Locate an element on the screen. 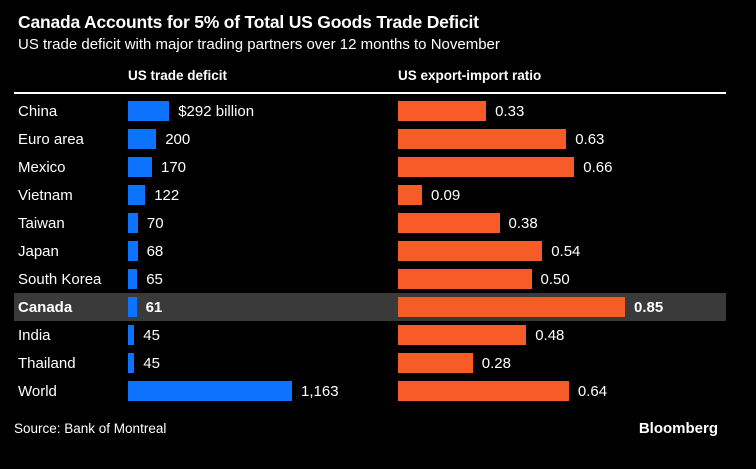 This screenshot has height=469, width=756. table-row: South Korea 65 0.50 is located at coordinates (370, 279).